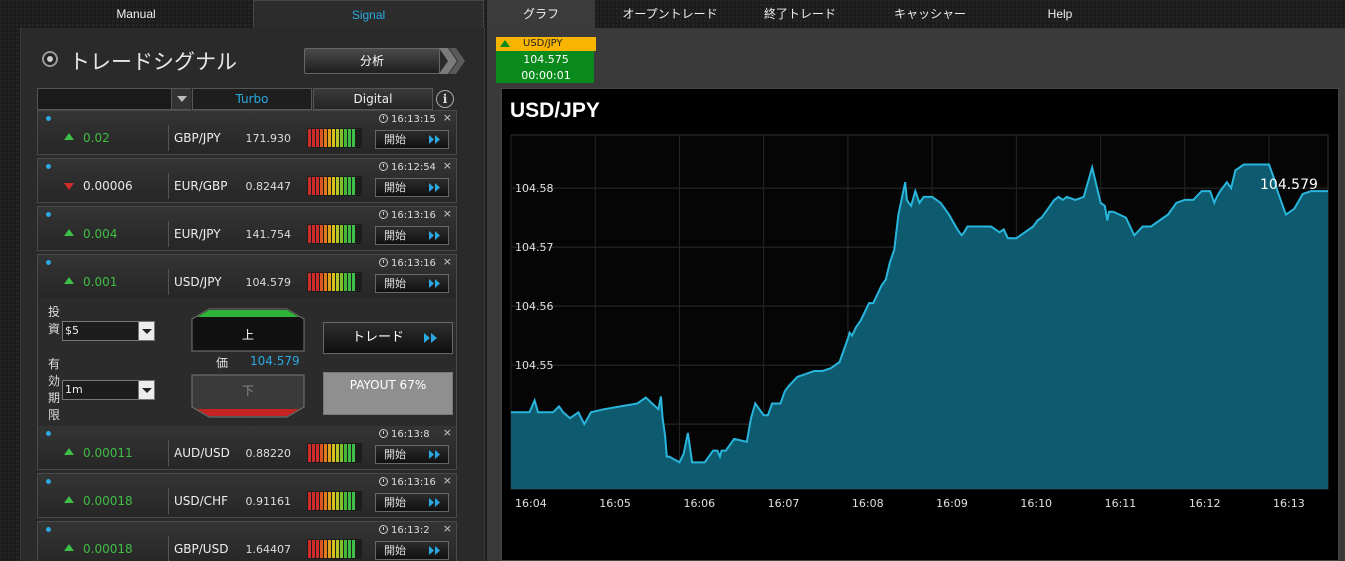 The width and height of the screenshot is (1345, 561). I want to click on last-value-label: 104.579, so click(1289, 185).